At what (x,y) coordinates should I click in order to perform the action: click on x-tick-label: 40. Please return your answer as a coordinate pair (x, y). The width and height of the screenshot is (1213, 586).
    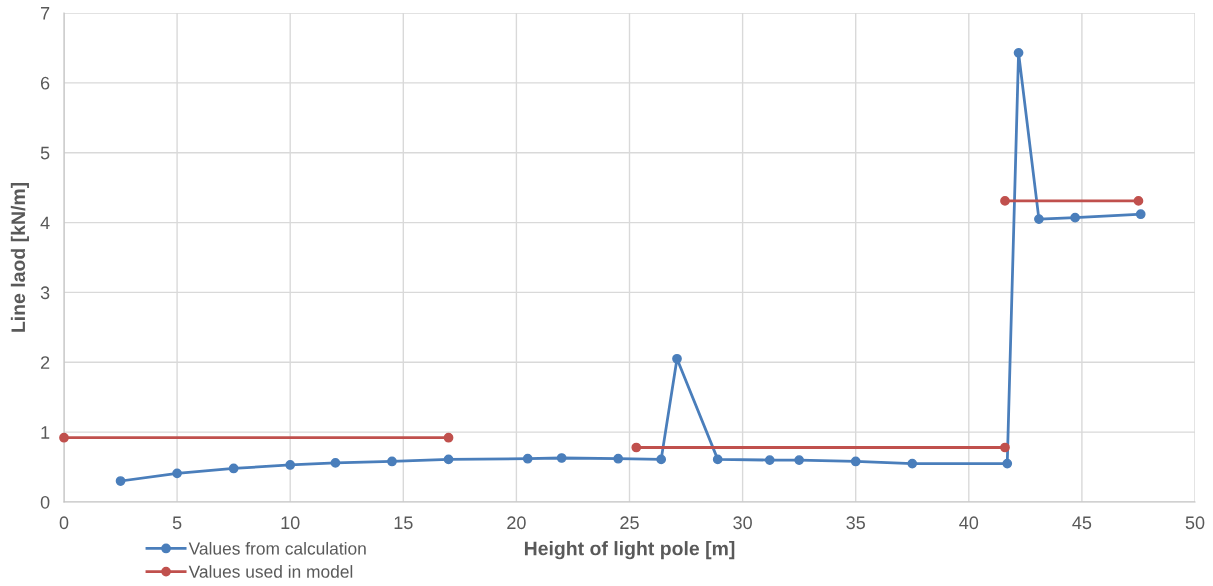
    Looking at the image, I should click on (969, 523).